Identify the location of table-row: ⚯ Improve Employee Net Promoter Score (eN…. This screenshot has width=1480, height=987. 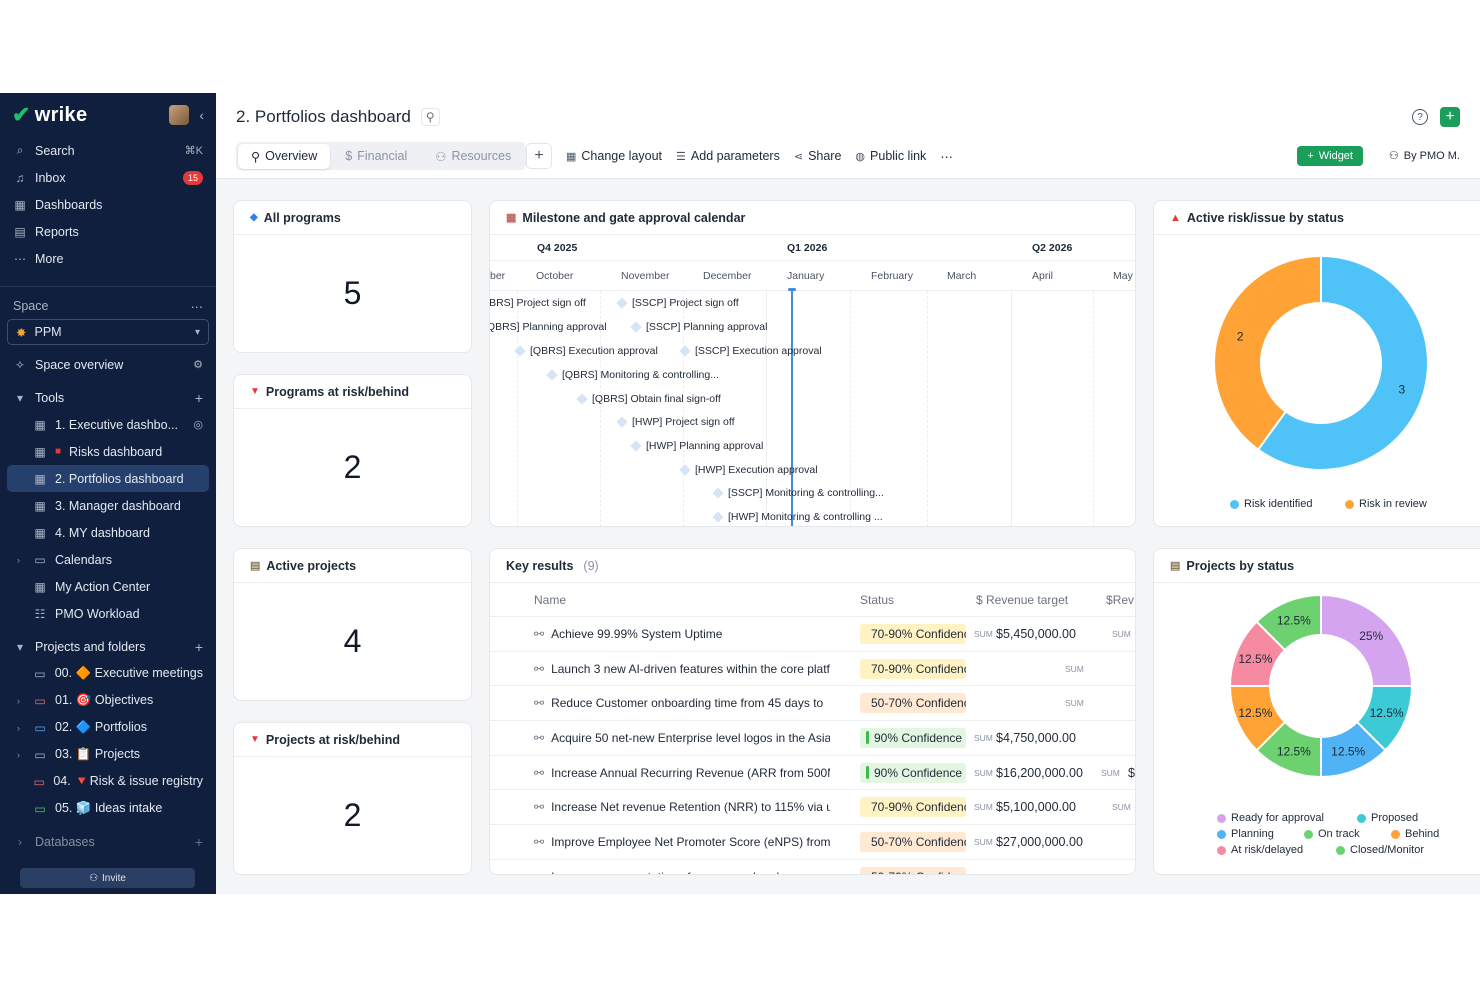
(812, 842).